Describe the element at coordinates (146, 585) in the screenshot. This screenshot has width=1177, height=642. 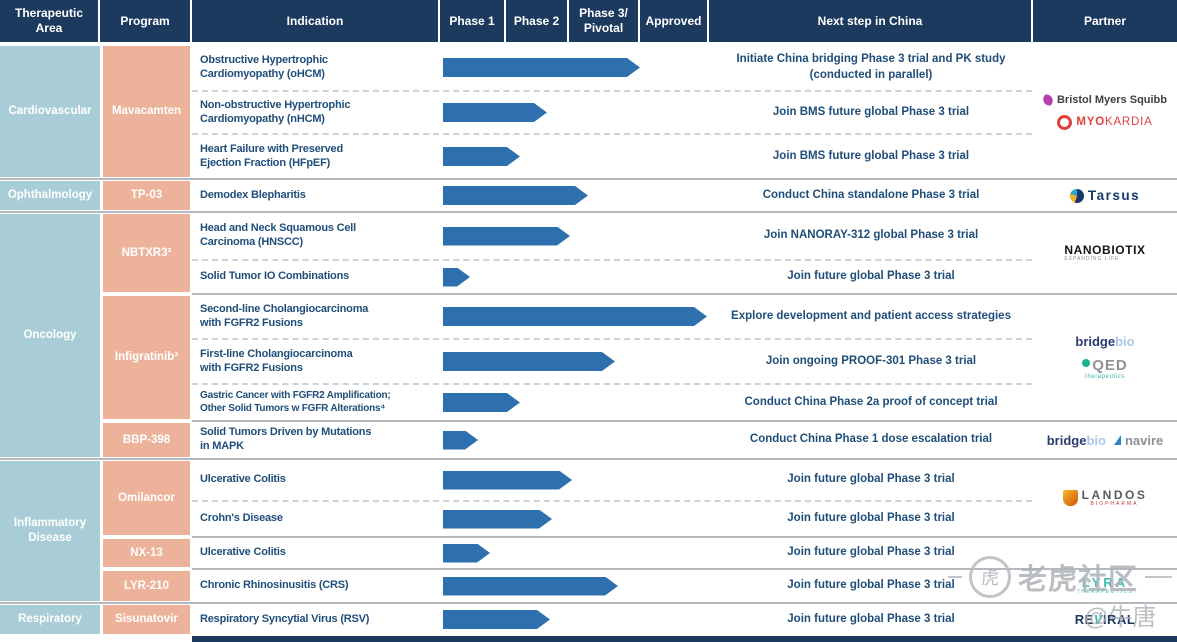
I see `program-label: LYR-210` at that location.